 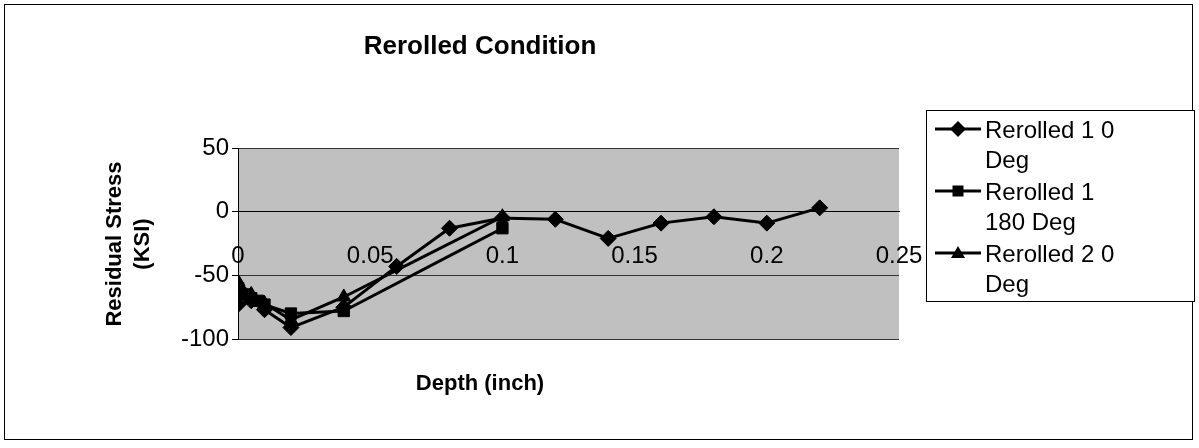 I want to click on x-tick-label: 0.05, so click(x=370, y=254).